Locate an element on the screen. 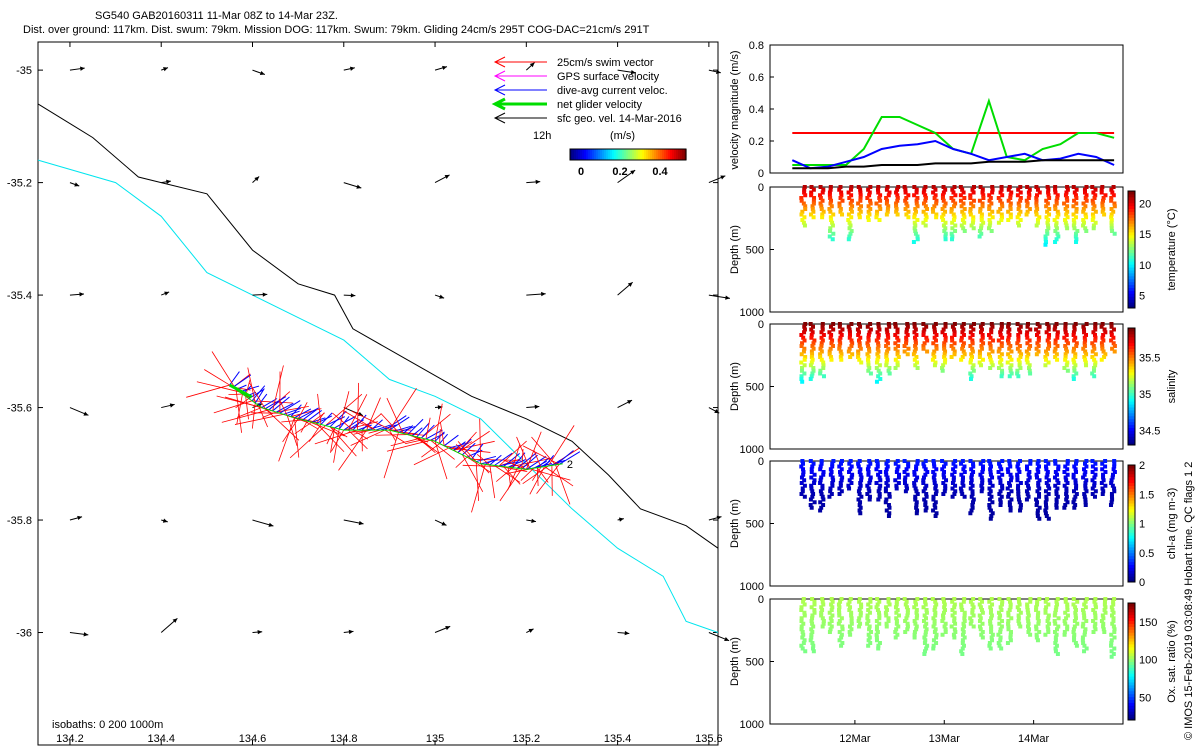  section-y-tick-label: 0 is located at coordinates (761, 600).